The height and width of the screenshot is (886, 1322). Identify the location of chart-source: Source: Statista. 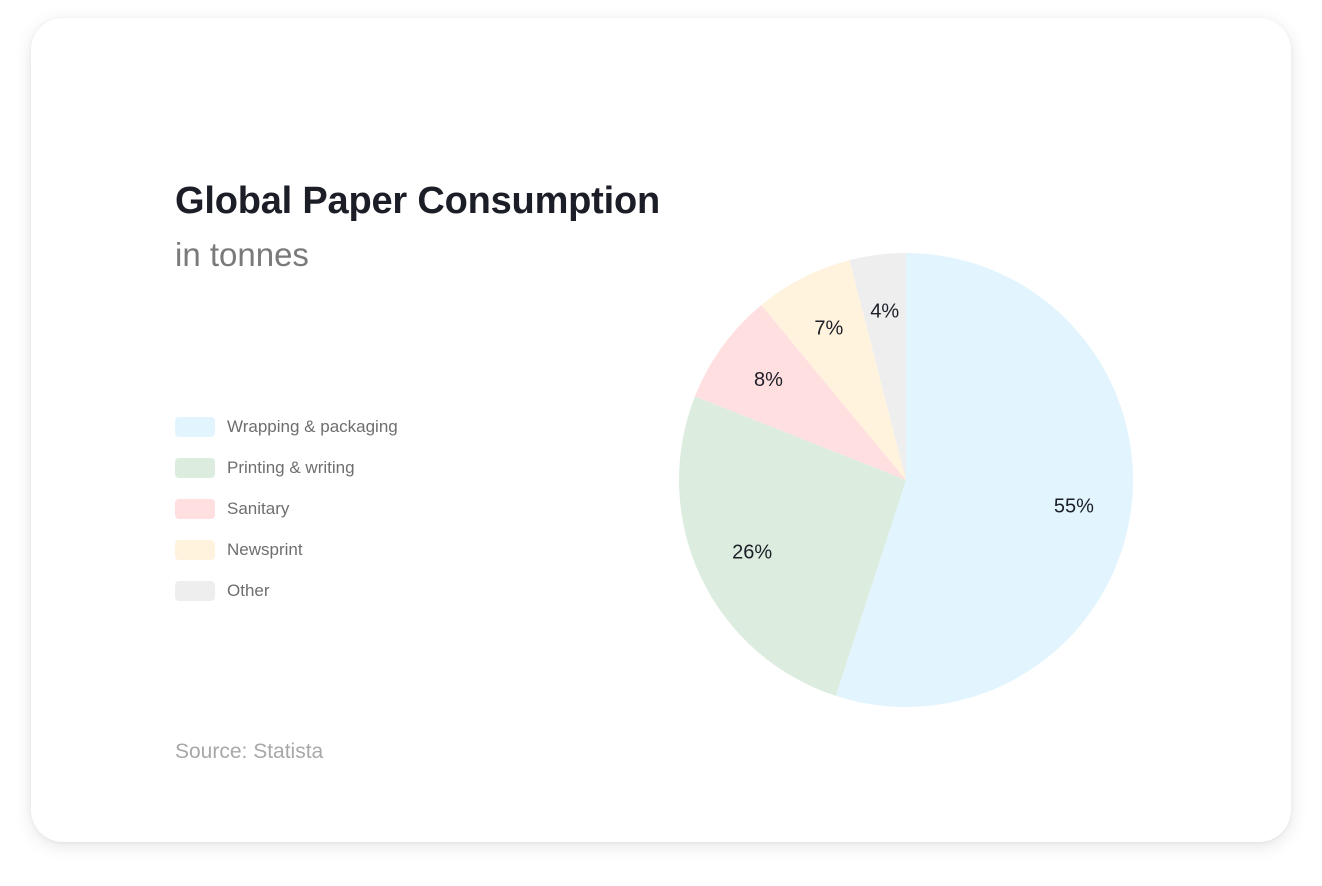
(249, 751).